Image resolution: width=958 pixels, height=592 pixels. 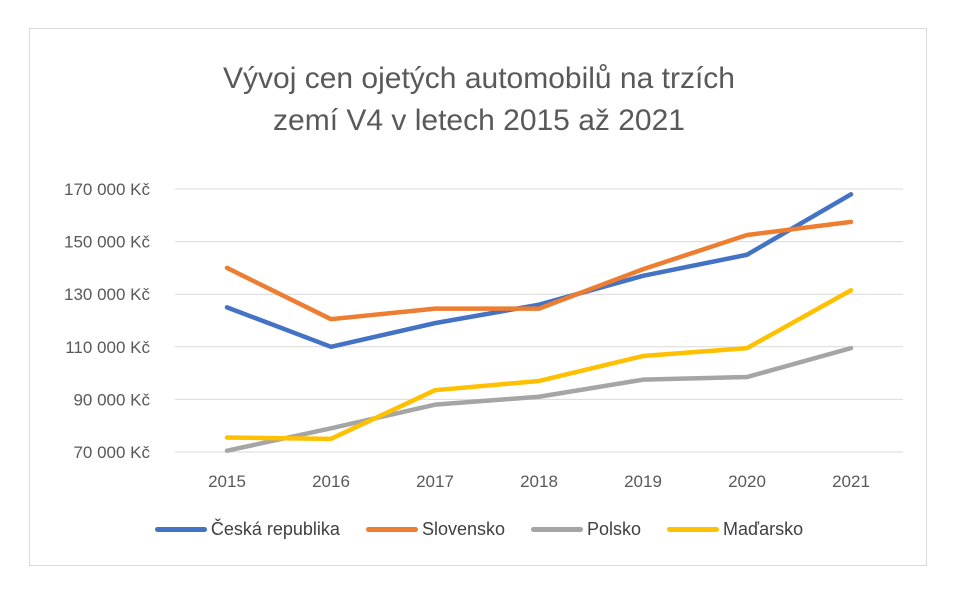 What do you see at coordinates (107, 189) in the screenshot?
I see `y-tick-label: 170 000 Kč` at bounding box center [107, 189].